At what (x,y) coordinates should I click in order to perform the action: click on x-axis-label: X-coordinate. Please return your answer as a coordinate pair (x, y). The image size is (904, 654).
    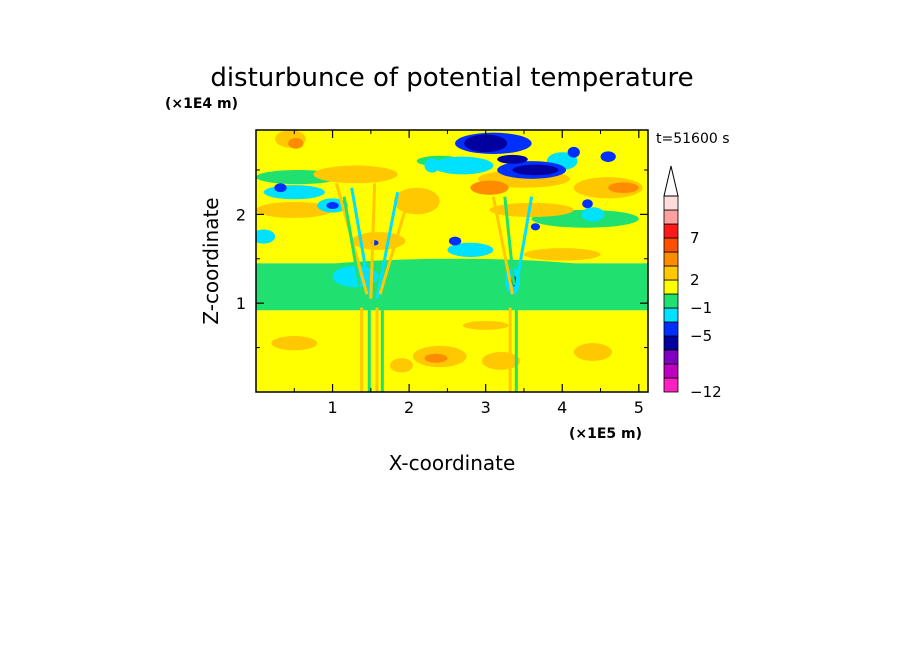
    Looking at the image, I should click on (452, 463).